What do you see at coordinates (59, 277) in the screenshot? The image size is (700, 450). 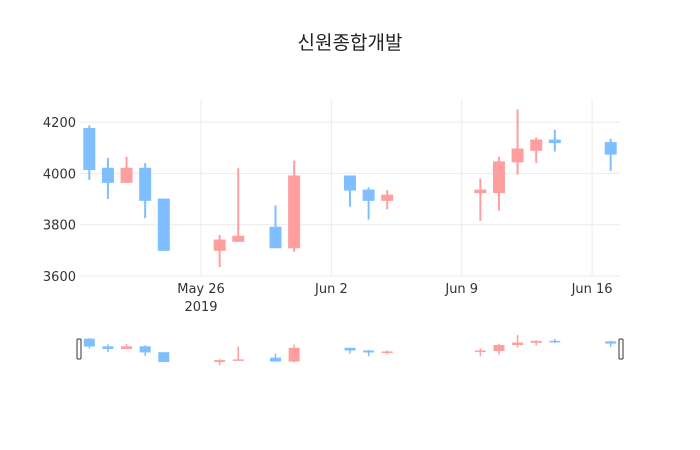 I see `y-tick-label: 3600` at bounding box center [59, 277].